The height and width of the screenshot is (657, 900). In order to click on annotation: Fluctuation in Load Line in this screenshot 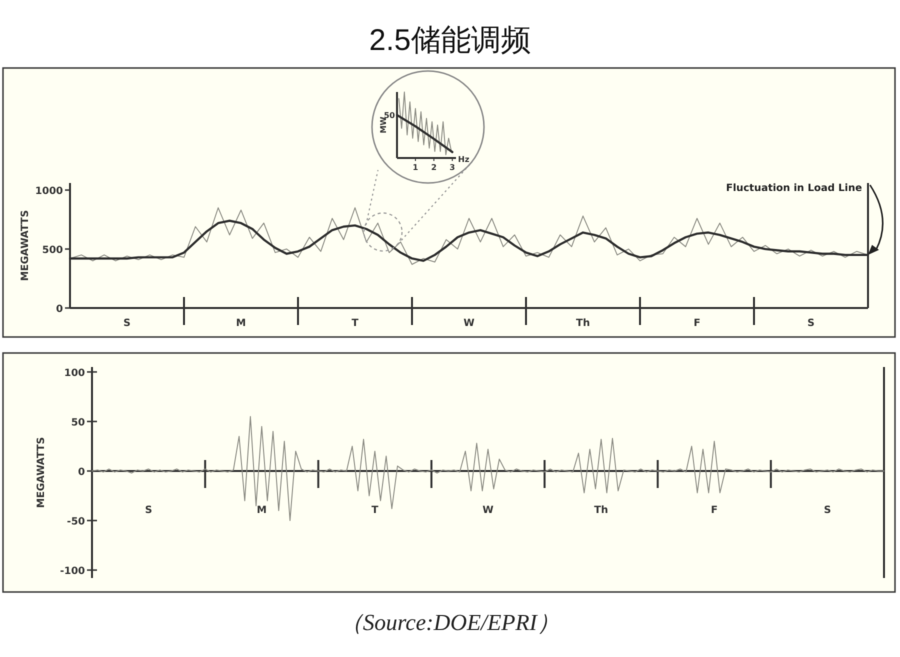, I will do `click(794, 188)`.